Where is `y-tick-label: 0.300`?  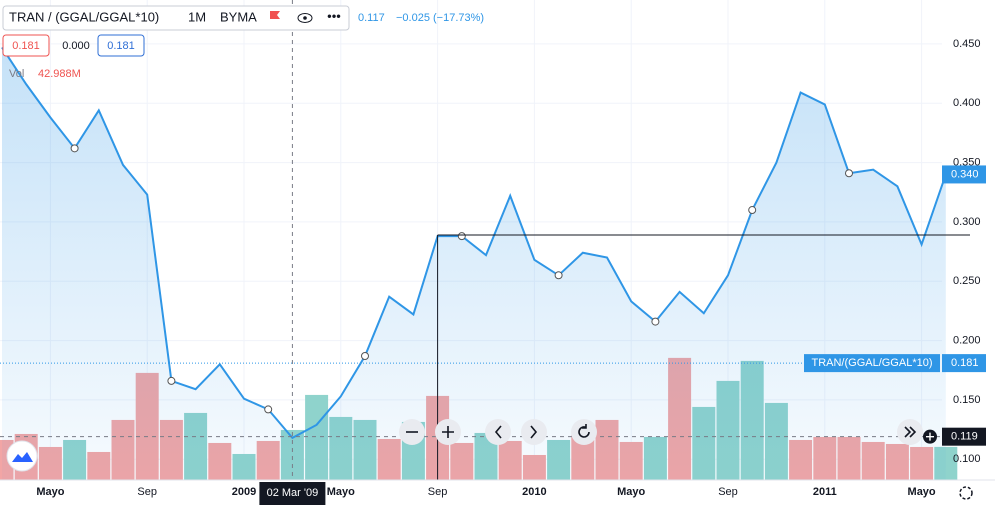
y-tick-label: 0.300 is located at coordinates (967, 222).